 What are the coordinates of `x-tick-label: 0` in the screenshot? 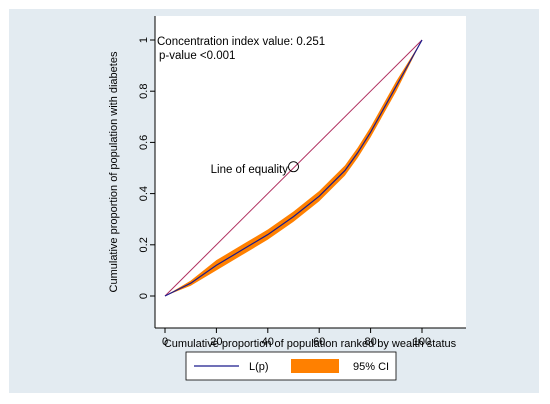 It's located at (165, 342).